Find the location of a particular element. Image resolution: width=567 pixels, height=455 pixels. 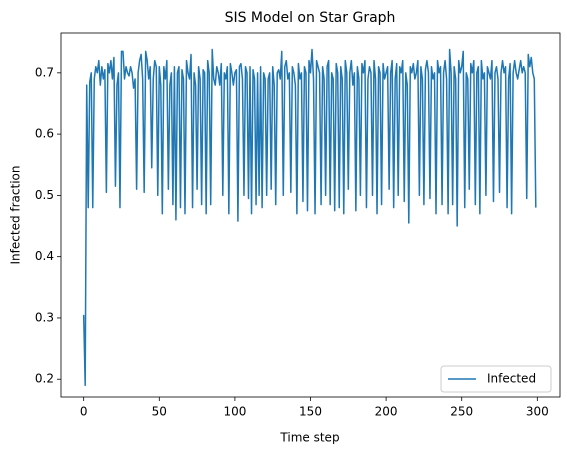

x-tick-label: 200 is located at coordinates (386, 412).